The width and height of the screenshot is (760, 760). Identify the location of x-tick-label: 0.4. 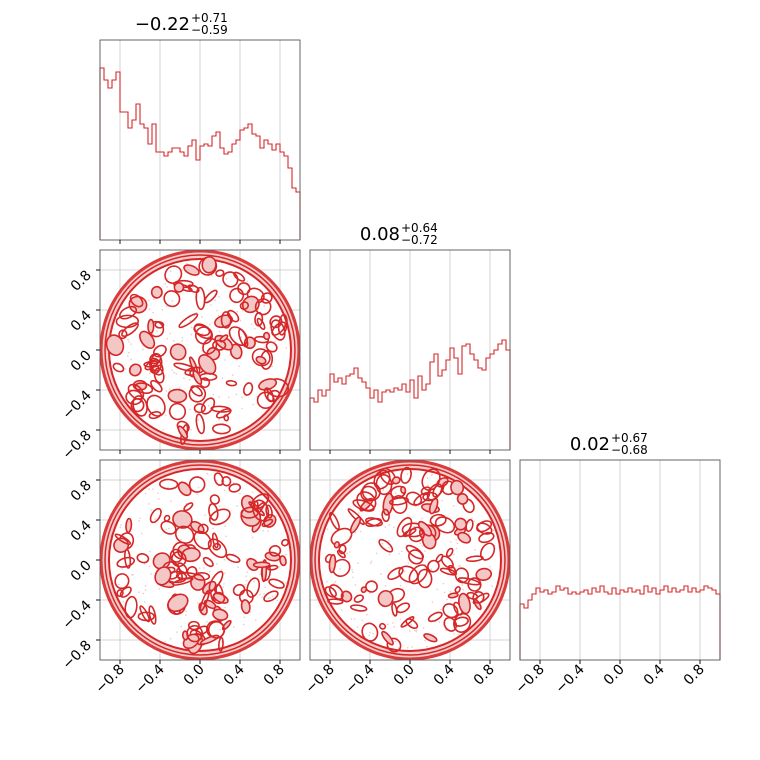
(444, 674).